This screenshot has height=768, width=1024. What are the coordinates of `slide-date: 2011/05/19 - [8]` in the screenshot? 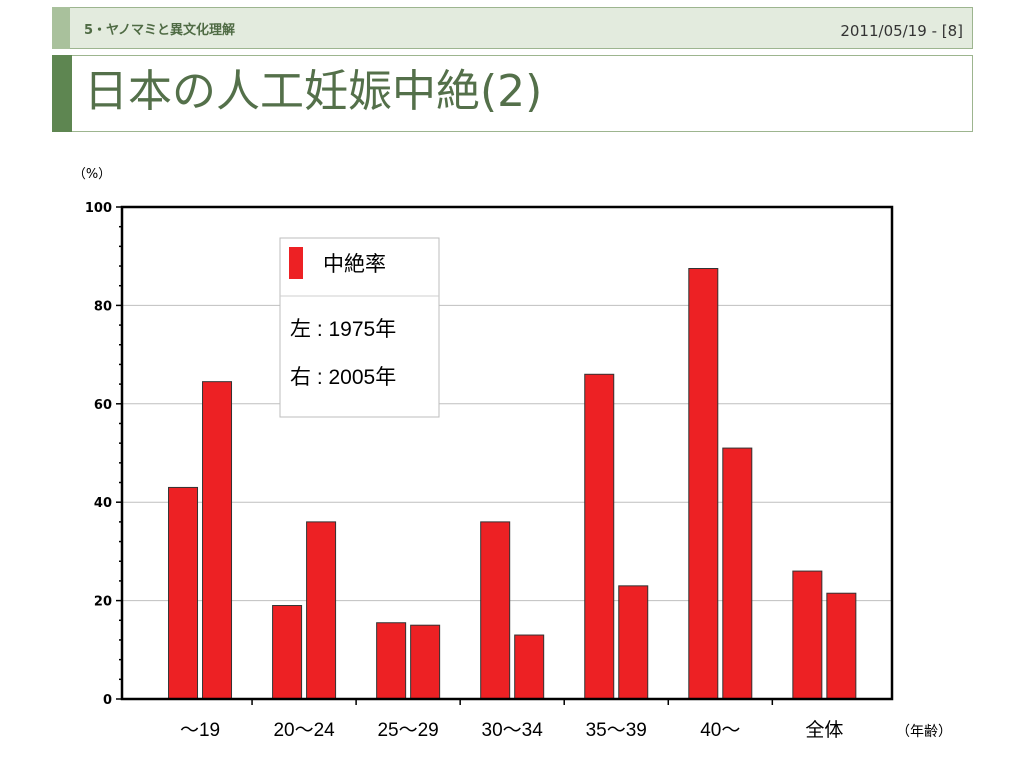 It's located at (901, 31).